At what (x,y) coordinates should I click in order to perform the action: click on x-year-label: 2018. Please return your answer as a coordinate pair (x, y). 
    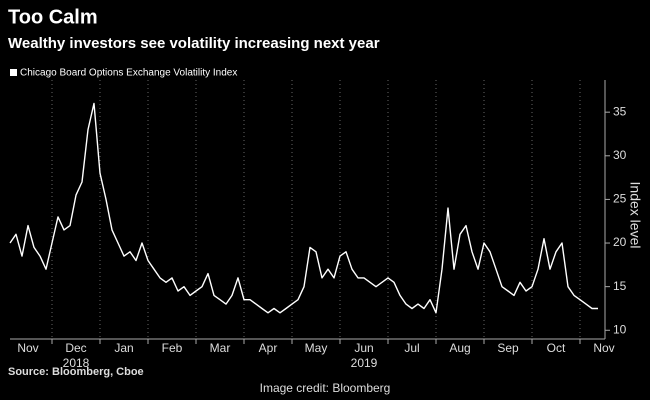
    Looking at the image, I should click on (76, 363).